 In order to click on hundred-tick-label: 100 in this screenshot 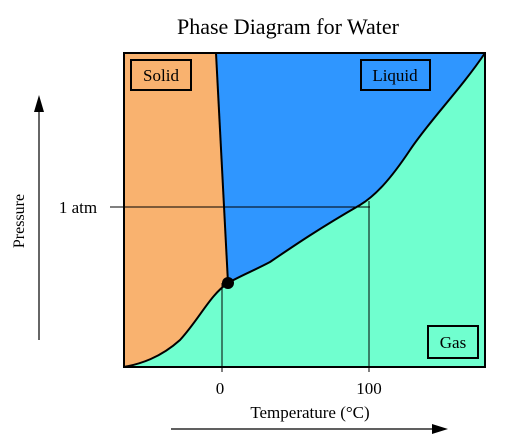, I will do `click(369, 388)`.